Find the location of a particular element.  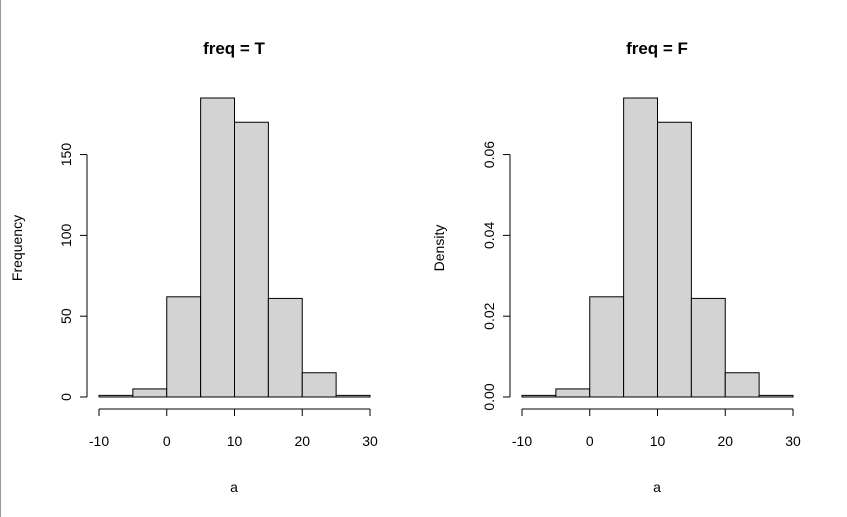

y-tick-label: 0 is located at coordinates (66, 397).